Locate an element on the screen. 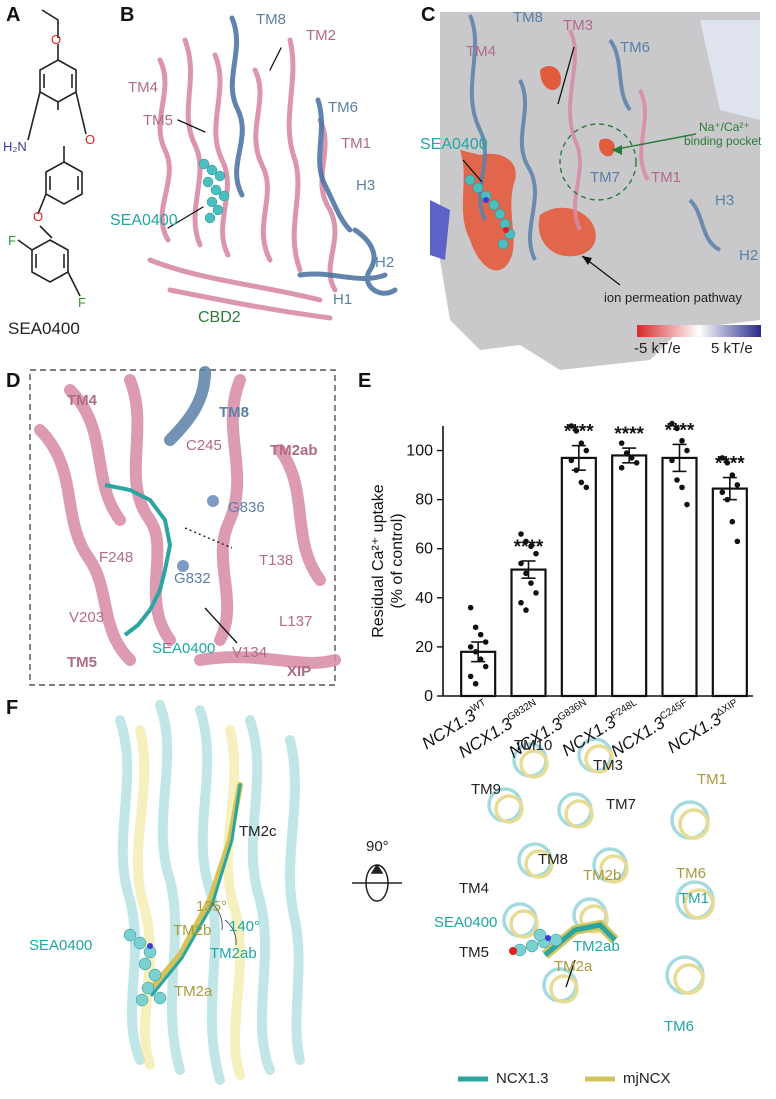  y-tick-label: 40 is located at coordinates (424, 598).